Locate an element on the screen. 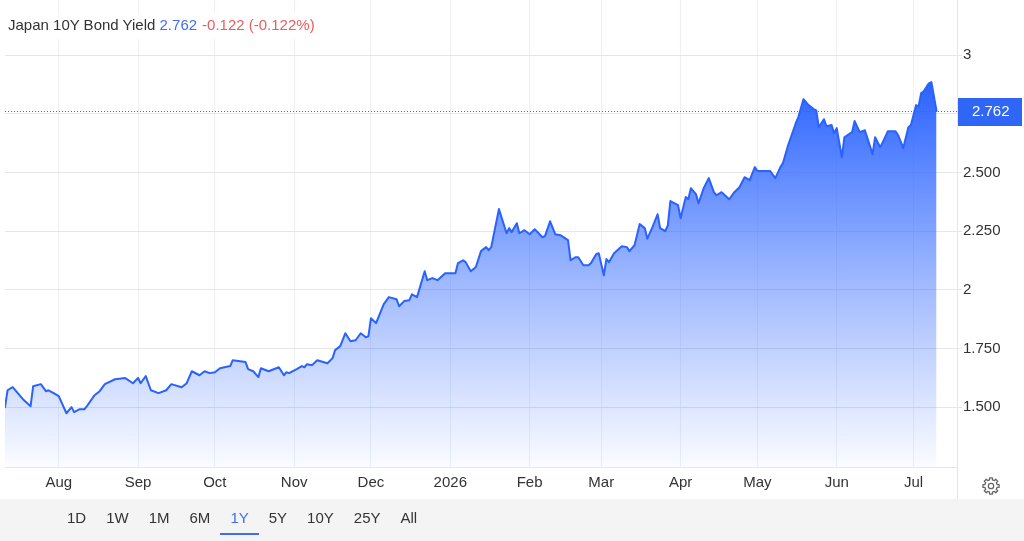  annotation: 2.762 is located at coordinates (178, 24).